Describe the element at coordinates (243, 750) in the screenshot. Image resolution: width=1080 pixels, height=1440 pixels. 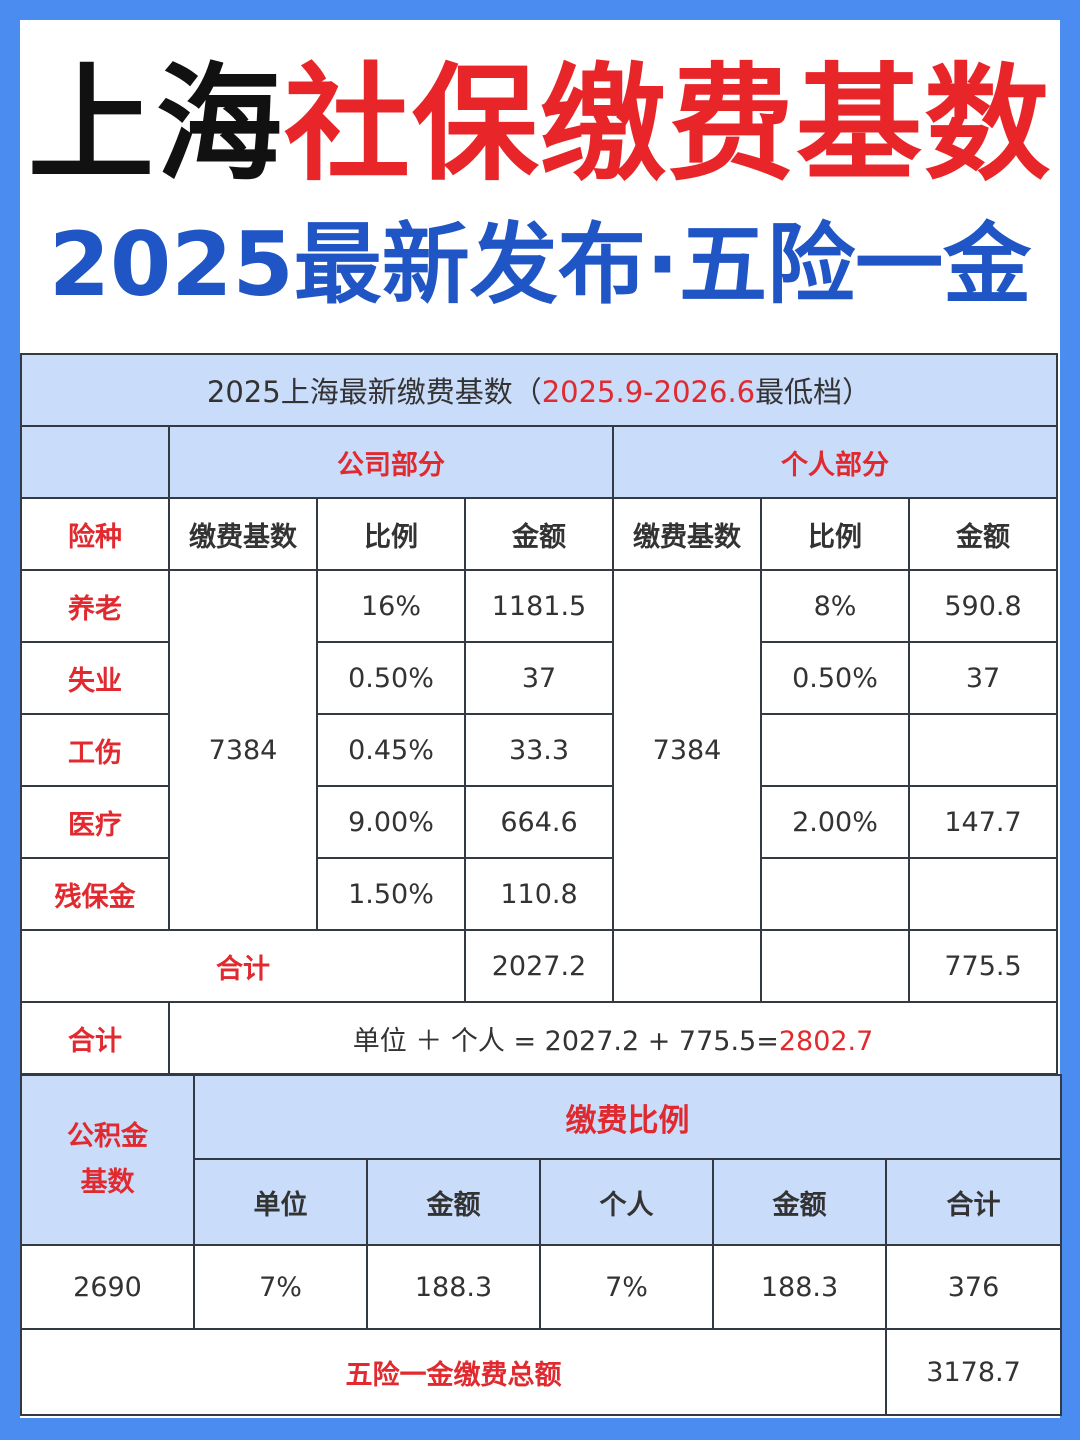
I see `company-base-value: 7384` at that location.